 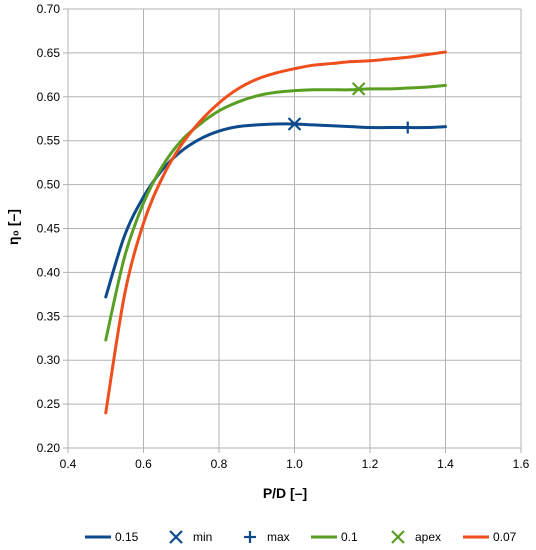 I want to click on y-tick-label: 0.35, so click(x=49, y=316).